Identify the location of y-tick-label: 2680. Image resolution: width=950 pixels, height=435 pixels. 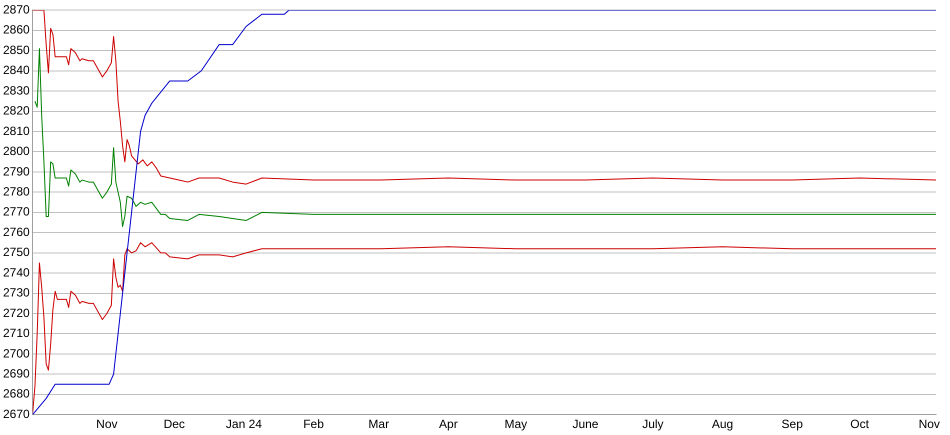
(16, 393).